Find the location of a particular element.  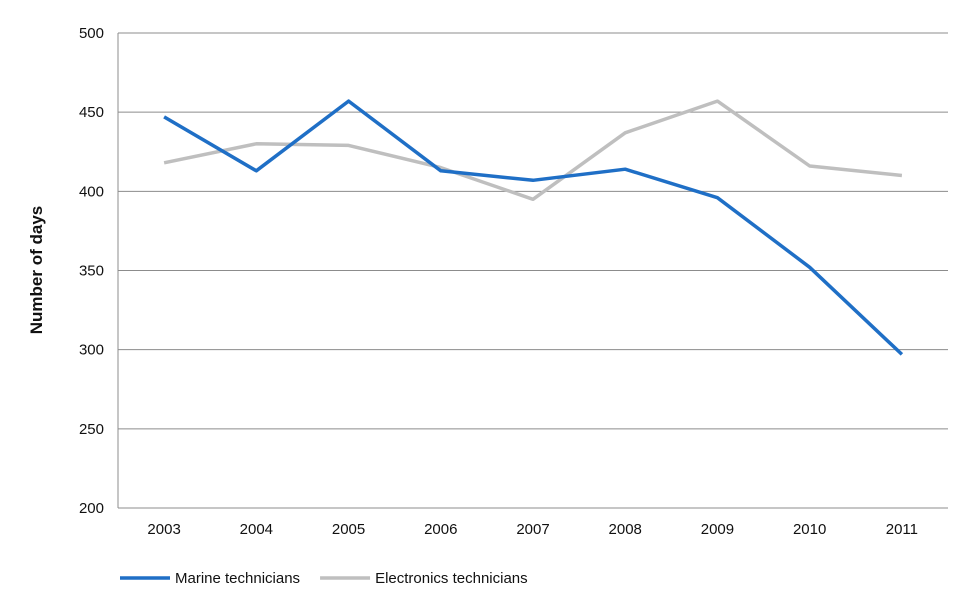

y-tick-label: 450 is located at coordinates (91, 112).